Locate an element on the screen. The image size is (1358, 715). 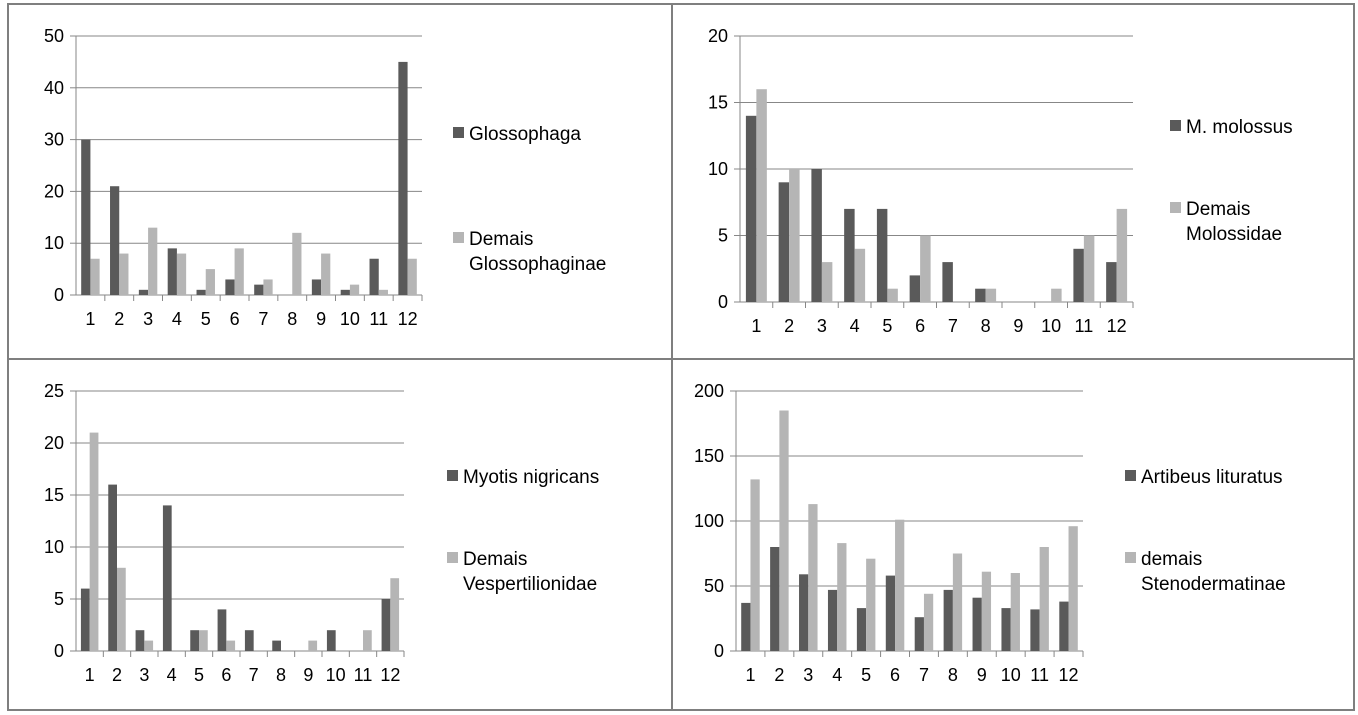
legend-label: Glossophaginae is located at coordinates (537, 264).